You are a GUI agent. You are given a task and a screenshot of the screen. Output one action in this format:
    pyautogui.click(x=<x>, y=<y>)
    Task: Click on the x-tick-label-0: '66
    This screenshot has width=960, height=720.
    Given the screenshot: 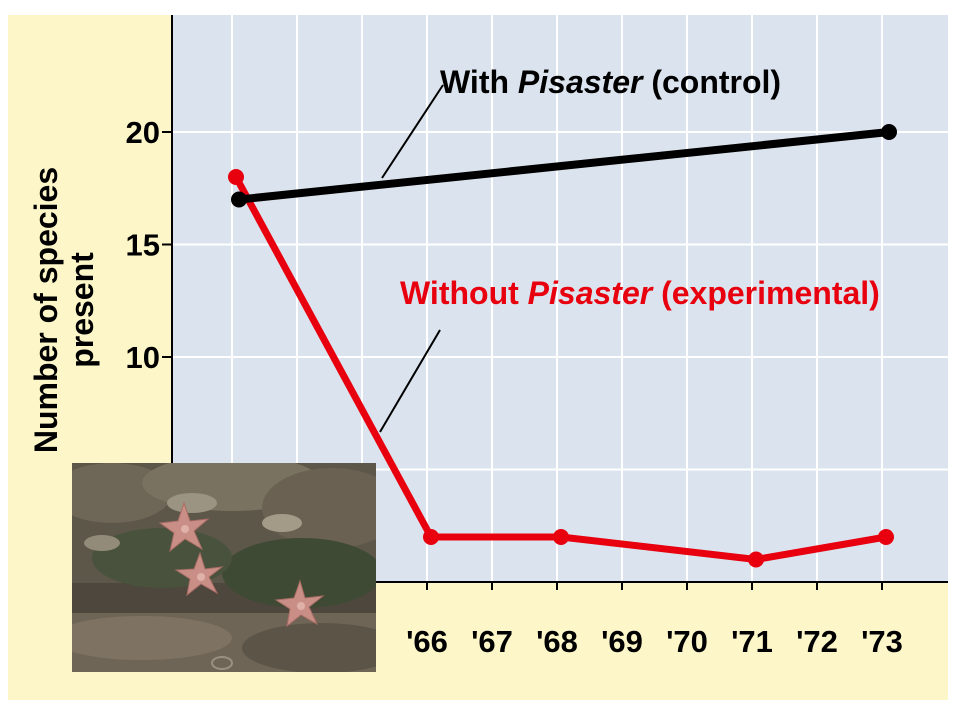 What is the action you would take?
    pyautogui.click(x=427, y=641)
    